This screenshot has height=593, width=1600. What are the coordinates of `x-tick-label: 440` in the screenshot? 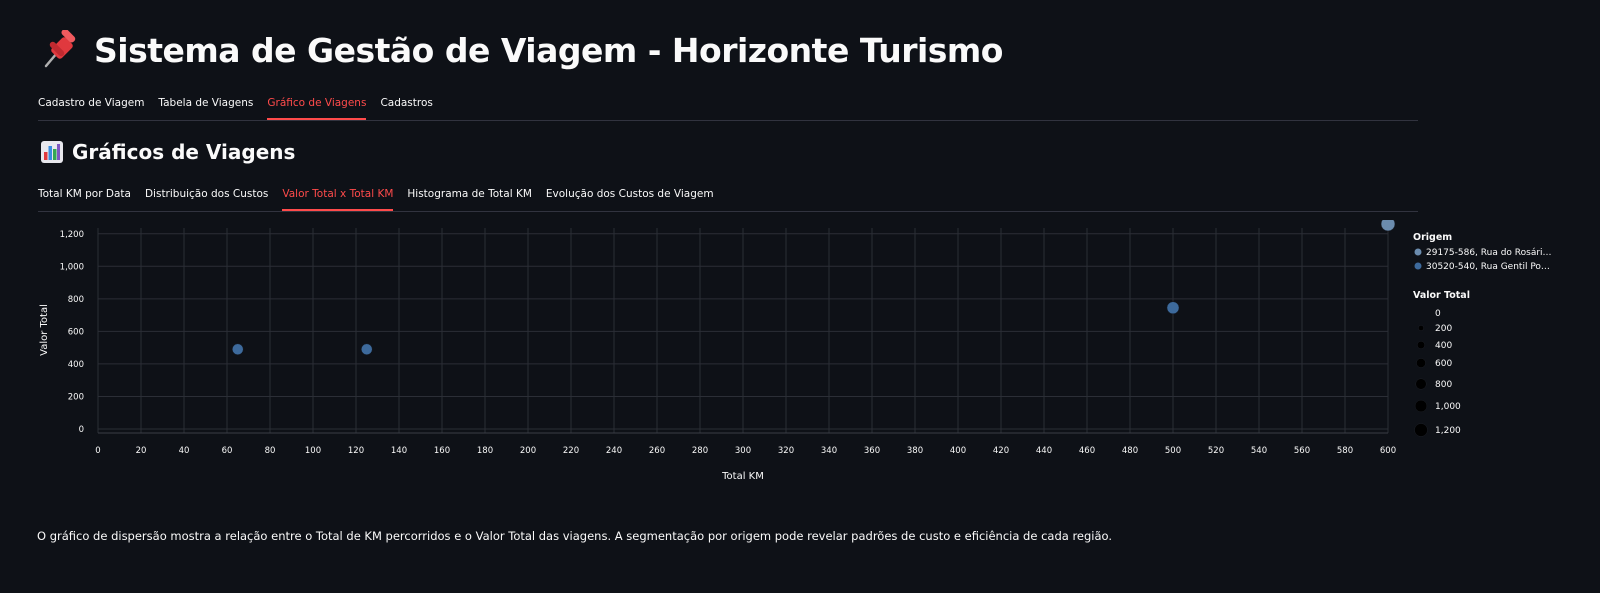 It's located at (1044, 451).